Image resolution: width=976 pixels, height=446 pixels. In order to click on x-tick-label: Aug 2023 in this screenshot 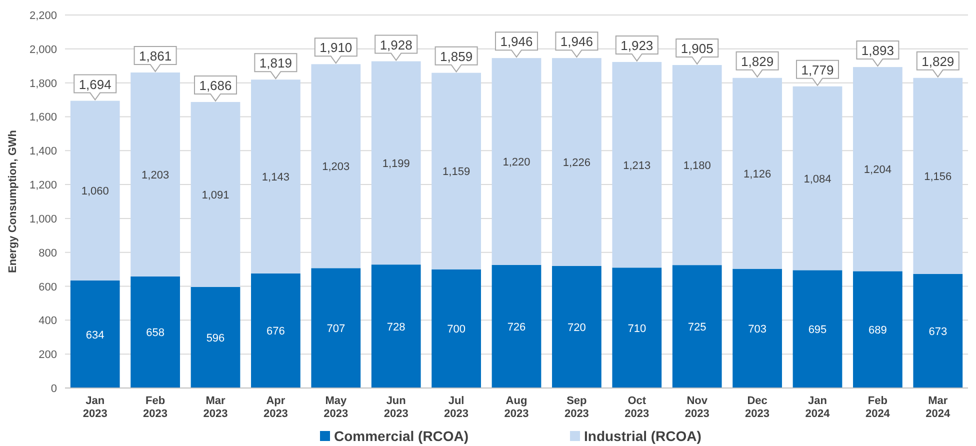, I will do `click(516, 407)`.